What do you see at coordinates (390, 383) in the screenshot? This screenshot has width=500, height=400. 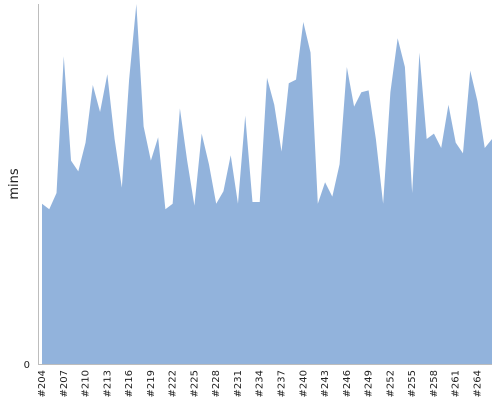 I see `x-tick-label: #252` at bounding box center [390, 383].